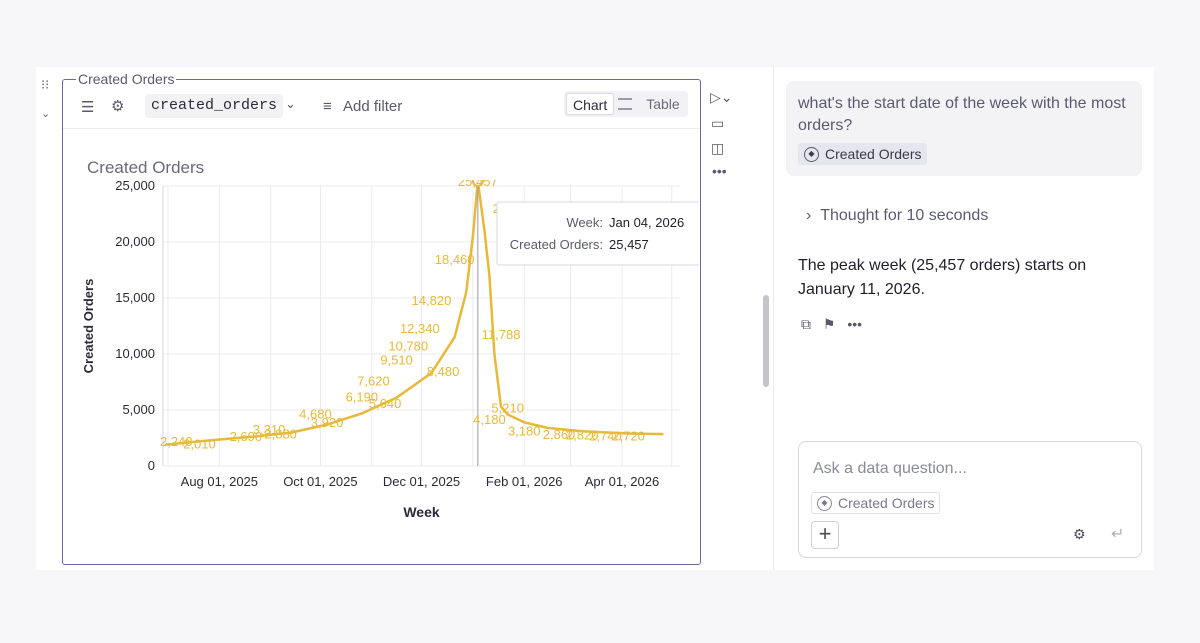 The image size is (1200, 643). Describe the element at coordinates (628, 436) in the screenshot. I see `data-label: 2,720` at that location.